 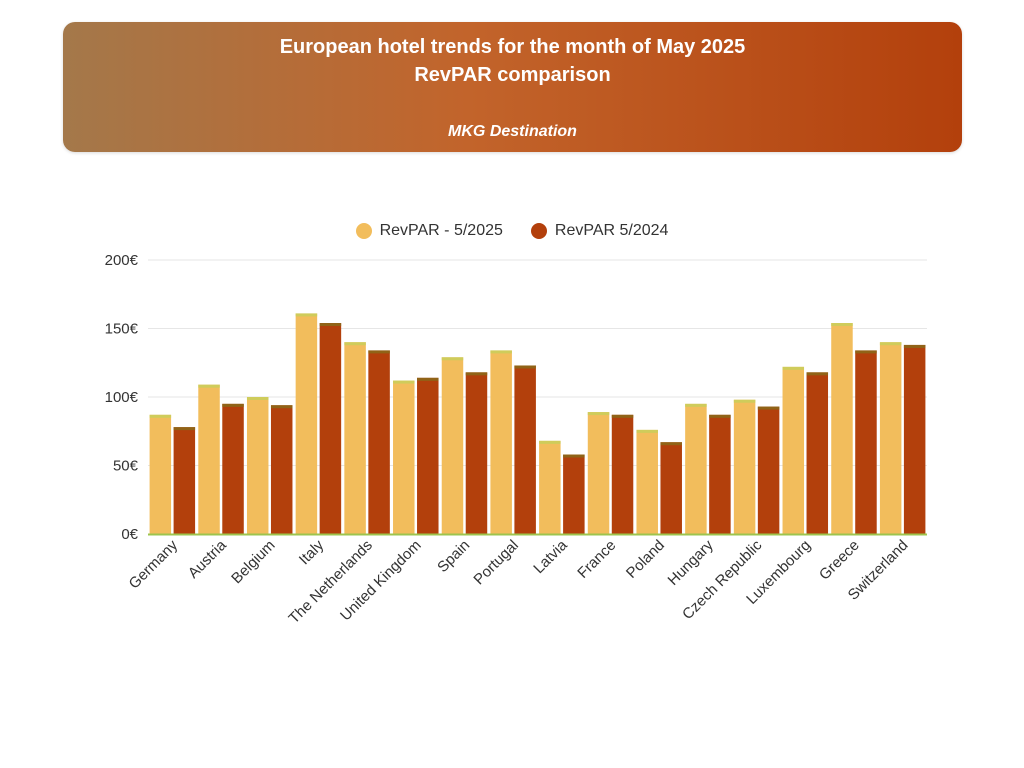 I want to click on legend-label-2025: RevPAR - 5/2025, so click(x=441, y=230).